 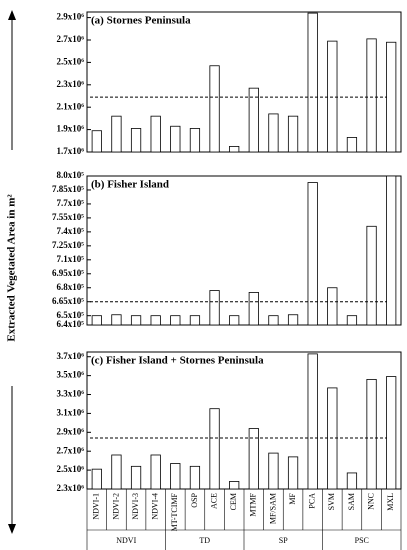 What do you see at coordinates (115, 506) in the screenshot?
I see `x-tick-label: NDVI-2` at bounding box center [115, 506].